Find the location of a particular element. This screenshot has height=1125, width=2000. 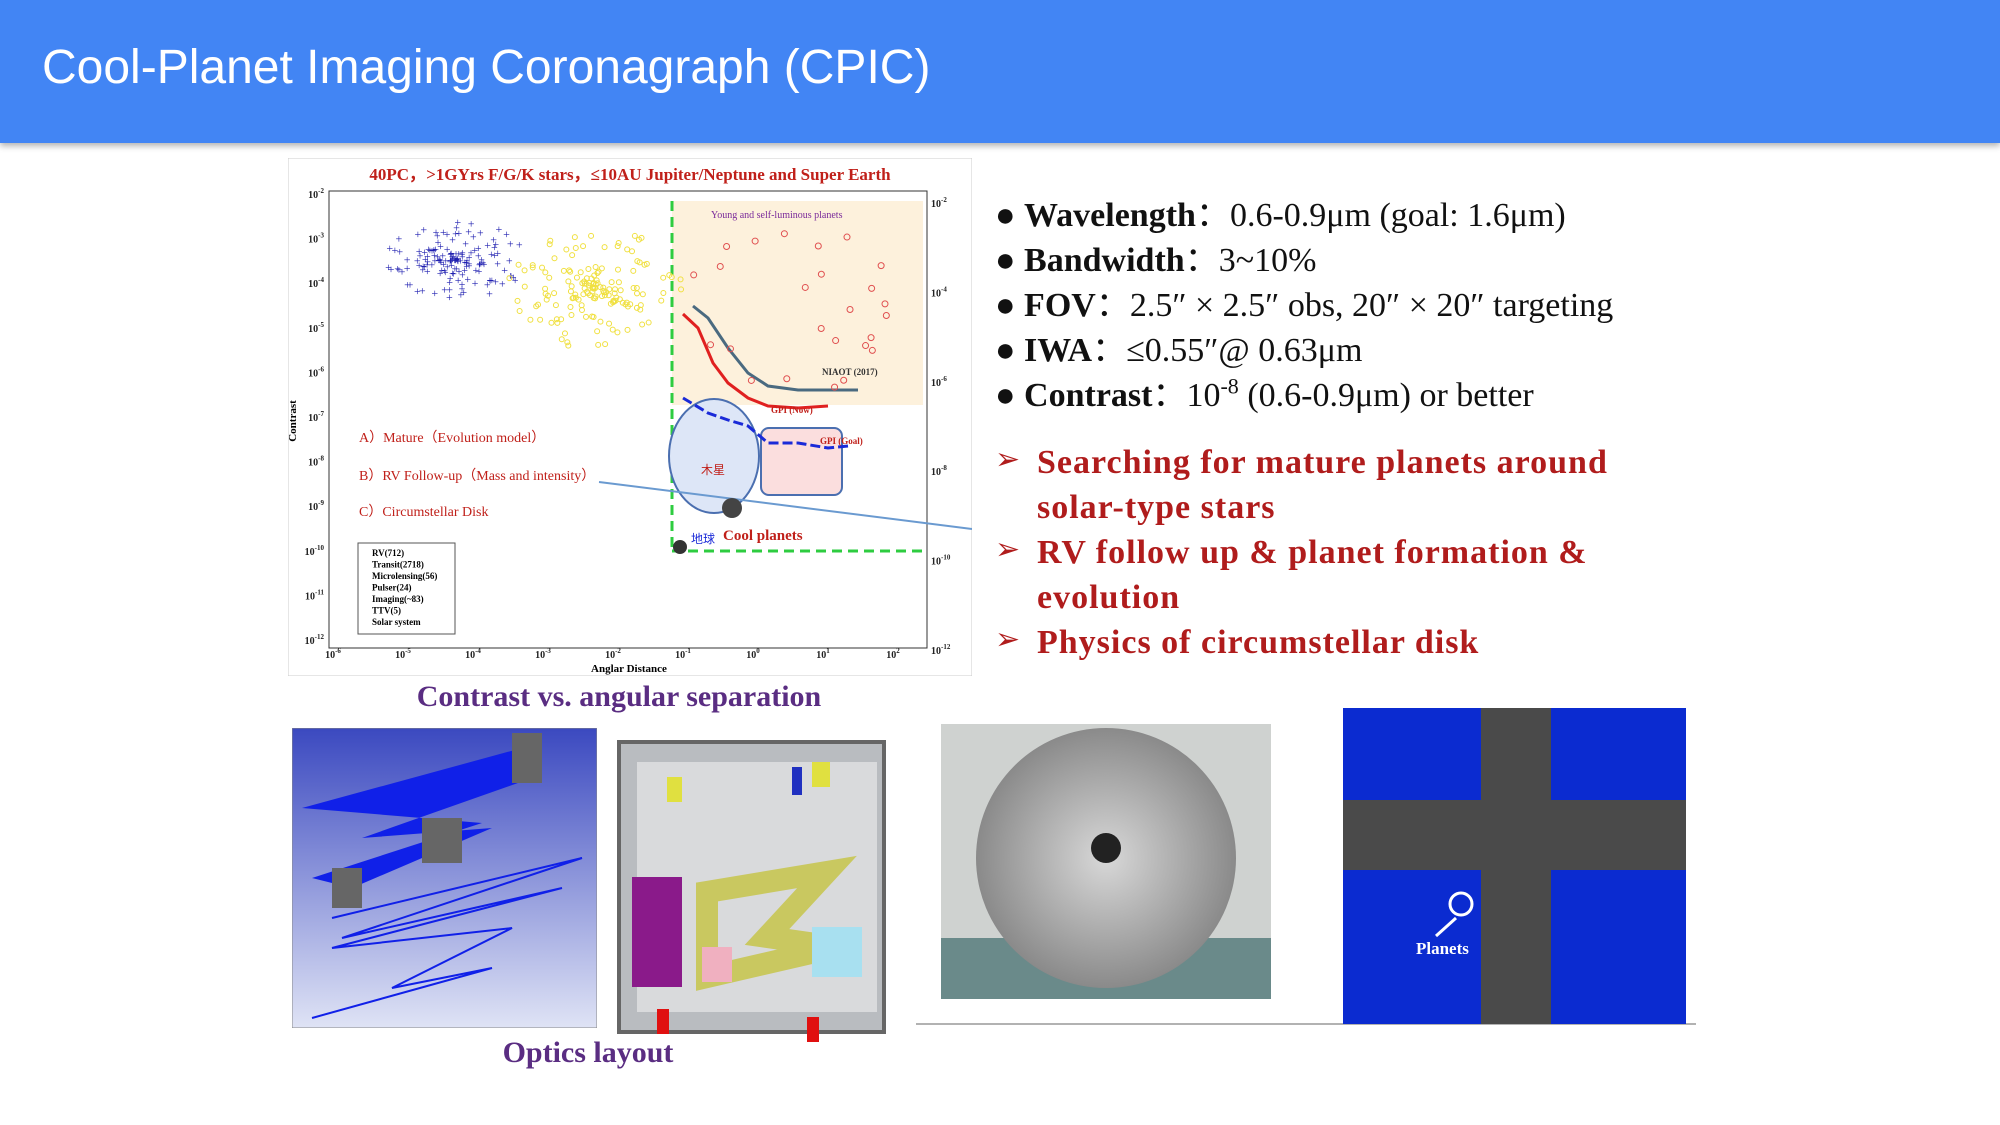

y-tick-label: 10⁻⁸ is located at coordinates (316, 462).